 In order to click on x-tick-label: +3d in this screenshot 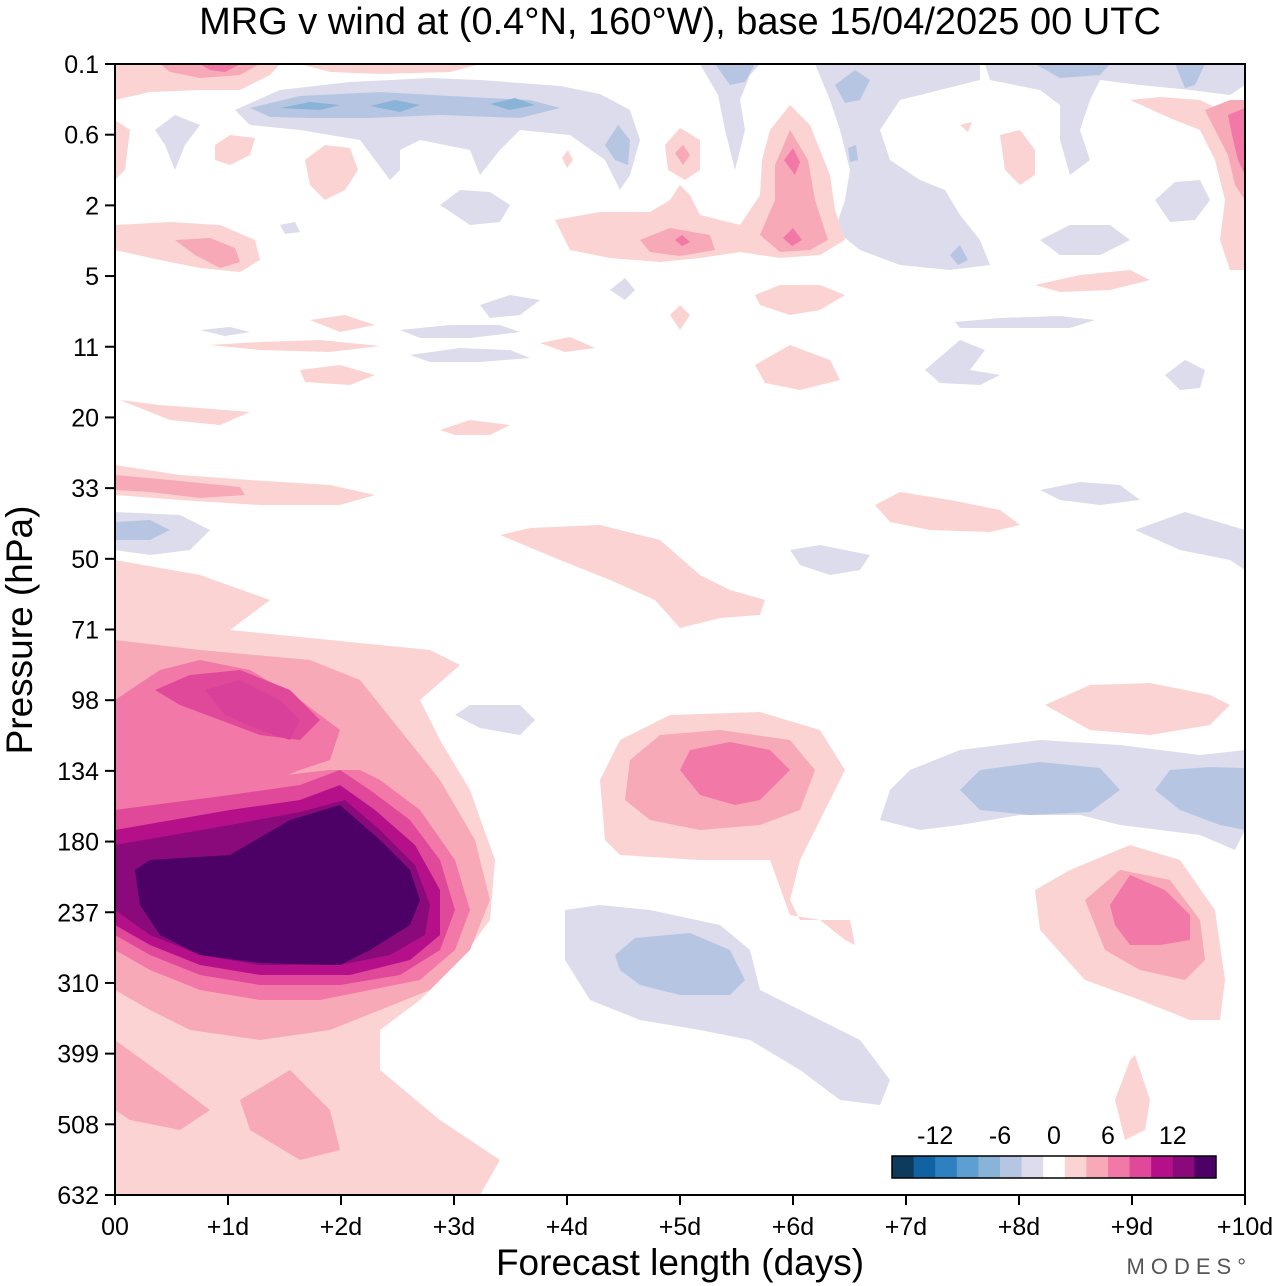, I will do `click(454, 1227)`.